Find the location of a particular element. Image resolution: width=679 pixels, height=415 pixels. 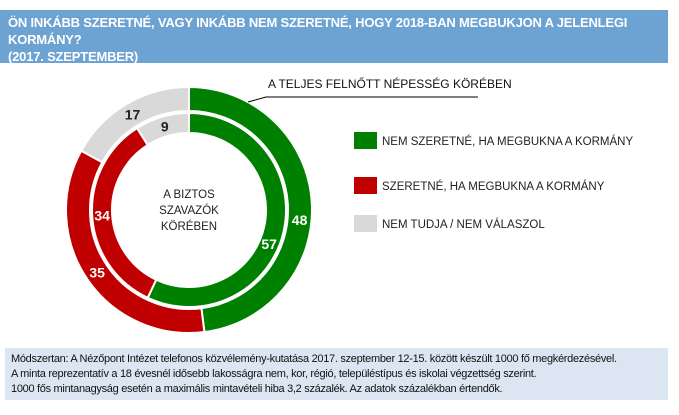

outer-ring-value-label: 48 is located at coordinates (300, 220).